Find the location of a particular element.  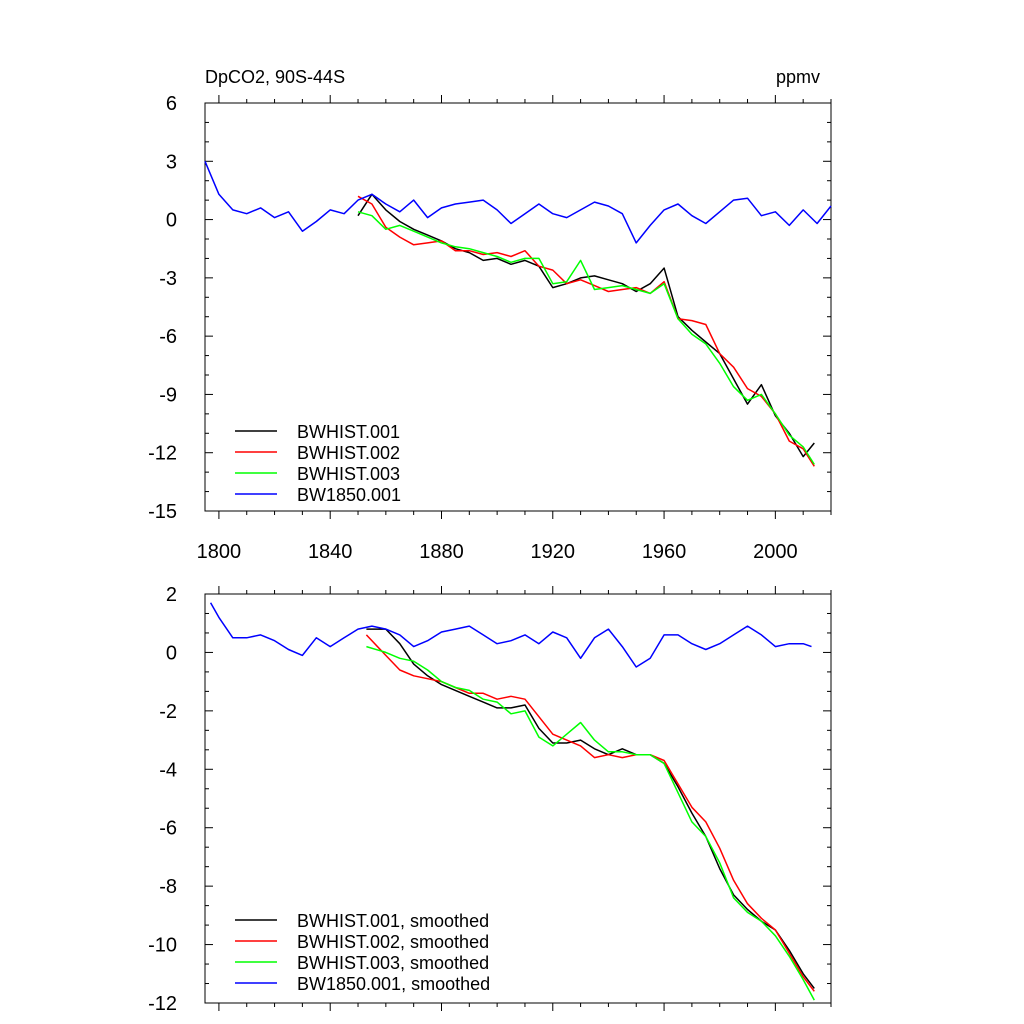

panel1-xtick-label: 1840 is located at coordinates (330, 552).